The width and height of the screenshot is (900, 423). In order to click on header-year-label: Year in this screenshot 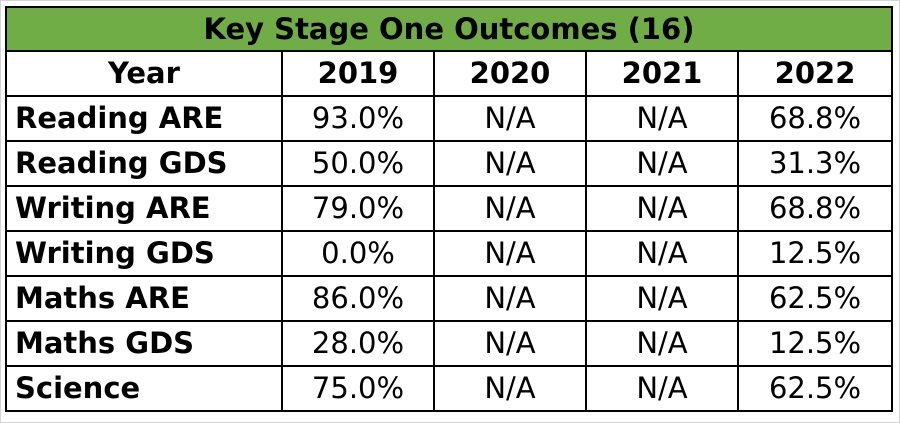, I will do `click(144, 73)`.